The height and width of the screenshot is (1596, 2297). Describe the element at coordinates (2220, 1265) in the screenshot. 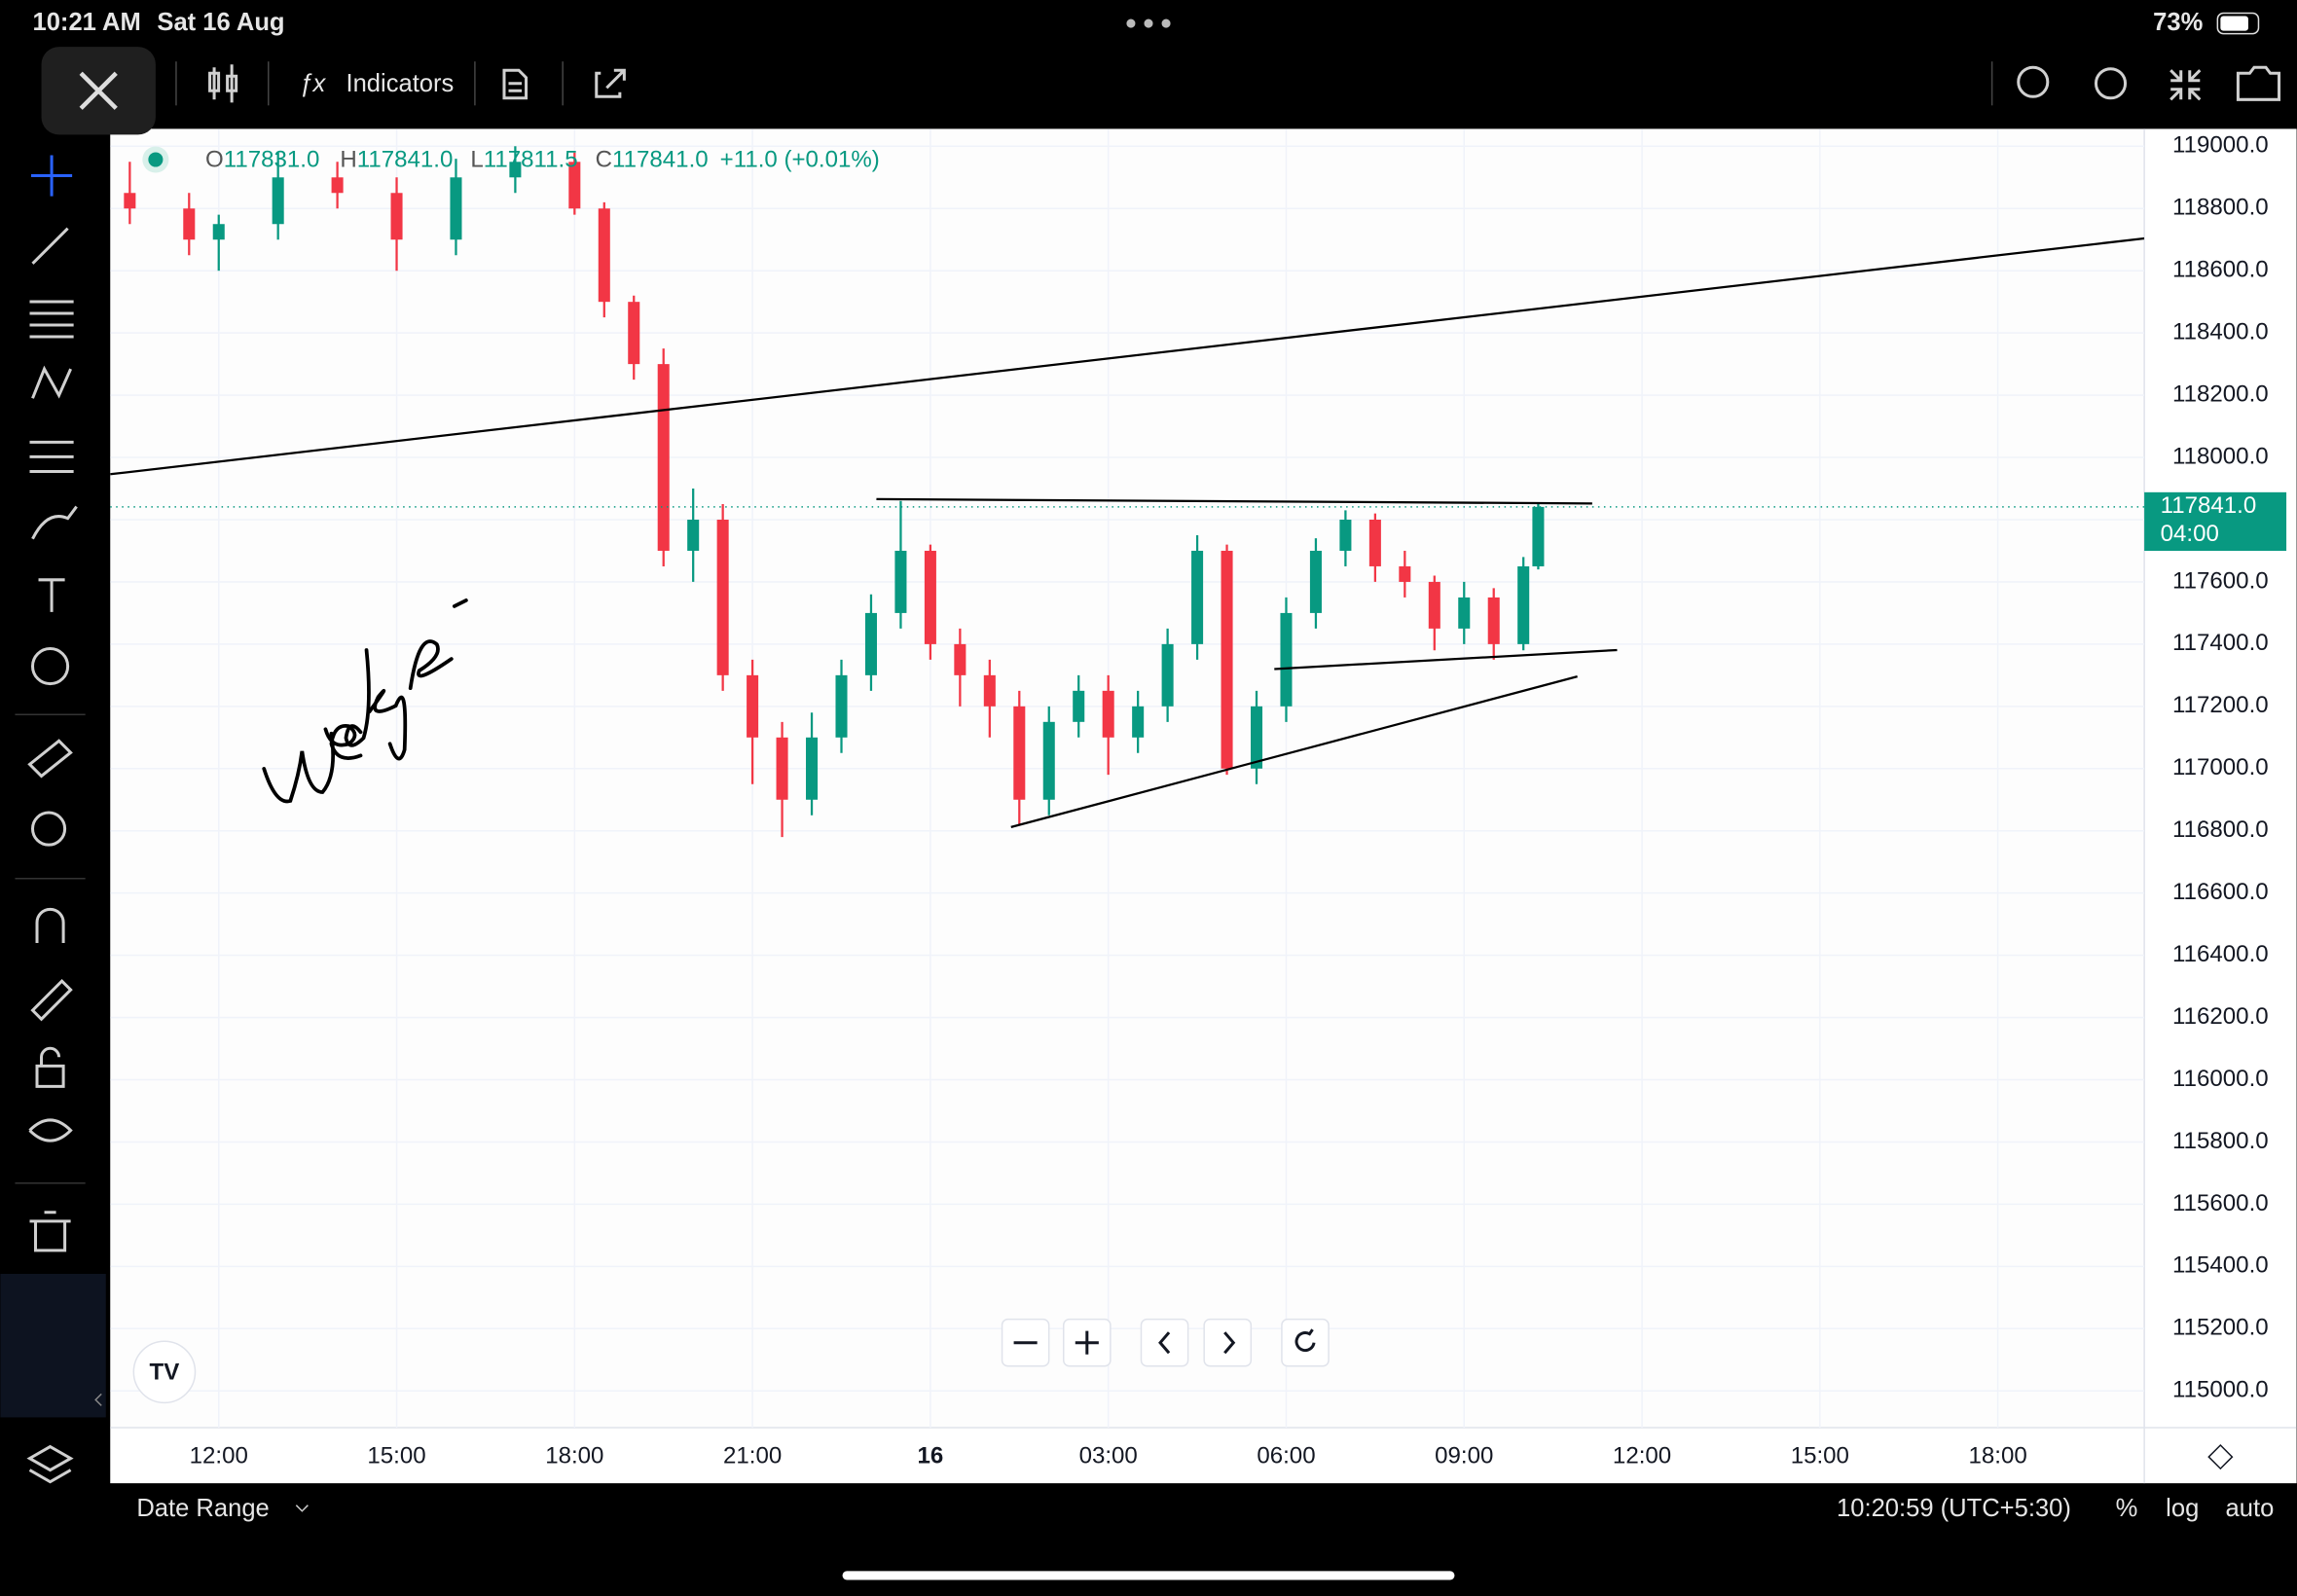

I see `y-tick-label: 115400.0` at that location.